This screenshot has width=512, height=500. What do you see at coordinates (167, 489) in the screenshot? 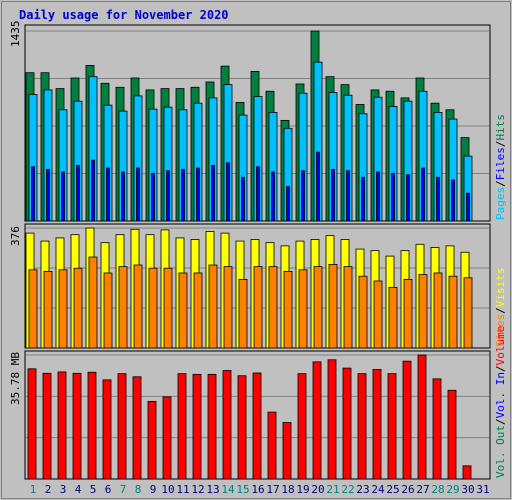
I see `day-label-10: 10` at bounding box center [167, 489].